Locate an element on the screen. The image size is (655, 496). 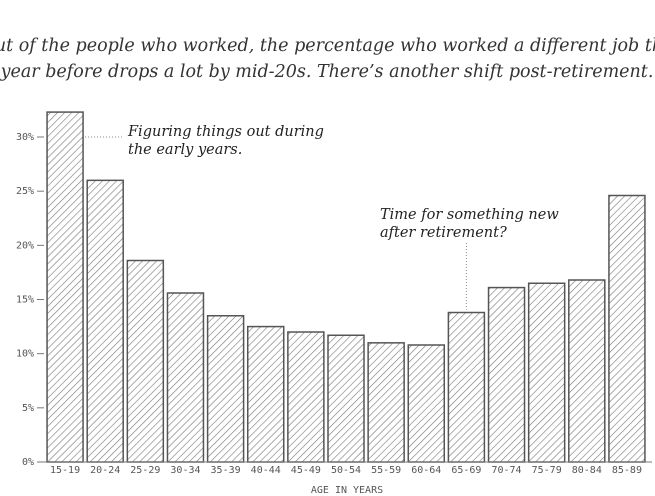
x-tick-label: 75-79 is located at coordinates (547, 470).